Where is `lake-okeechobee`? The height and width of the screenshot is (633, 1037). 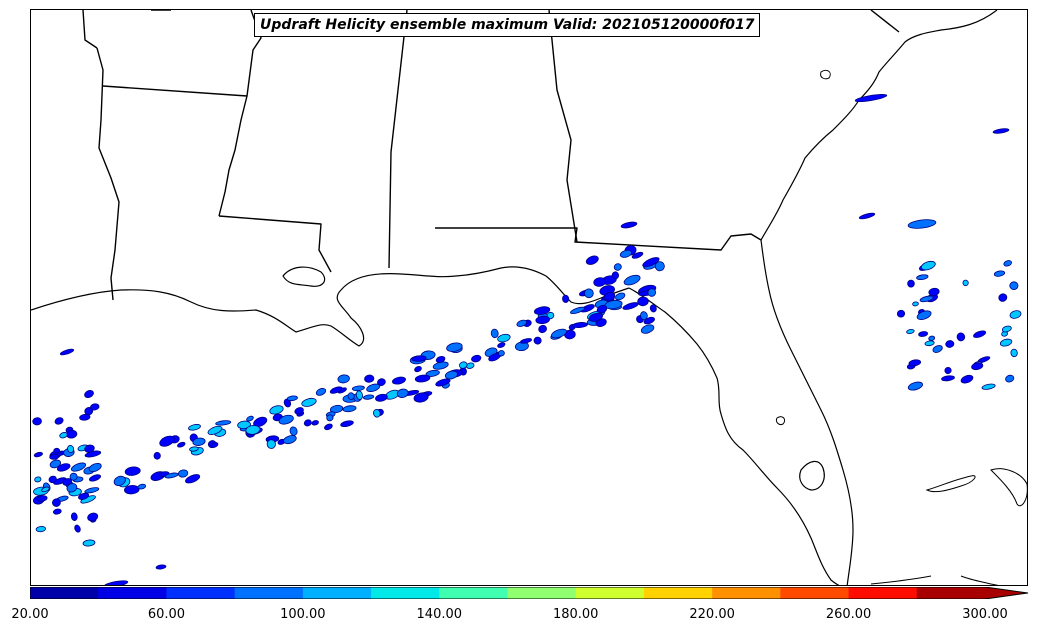
lake-okeechobee is located at coordinates (812, 475).